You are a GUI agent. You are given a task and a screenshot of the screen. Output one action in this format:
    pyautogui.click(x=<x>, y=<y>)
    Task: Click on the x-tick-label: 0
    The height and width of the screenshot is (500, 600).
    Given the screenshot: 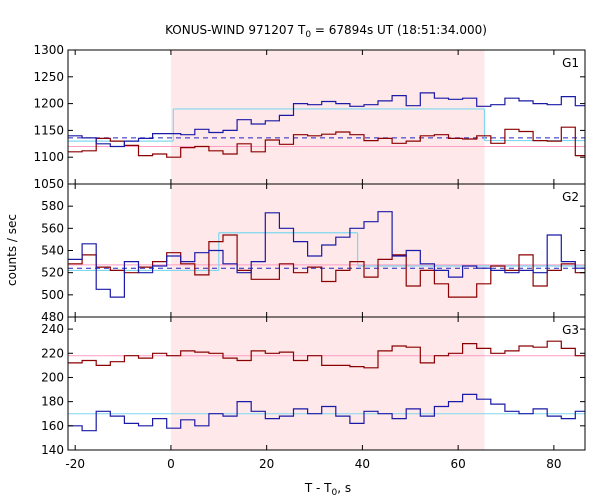 What is the action you would take?
    pyautogui.click(x=171, y=464)
    